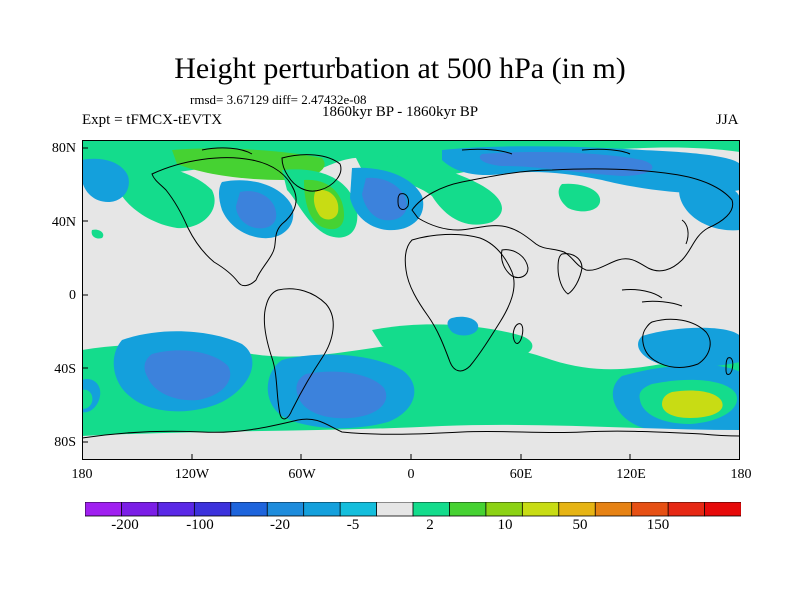 This screenshot has height=600, width=800. What do you see at coordinates (741, 474) in the screenshot?
I see `lon-label-180e: 180` at bounding box center [741, 474].